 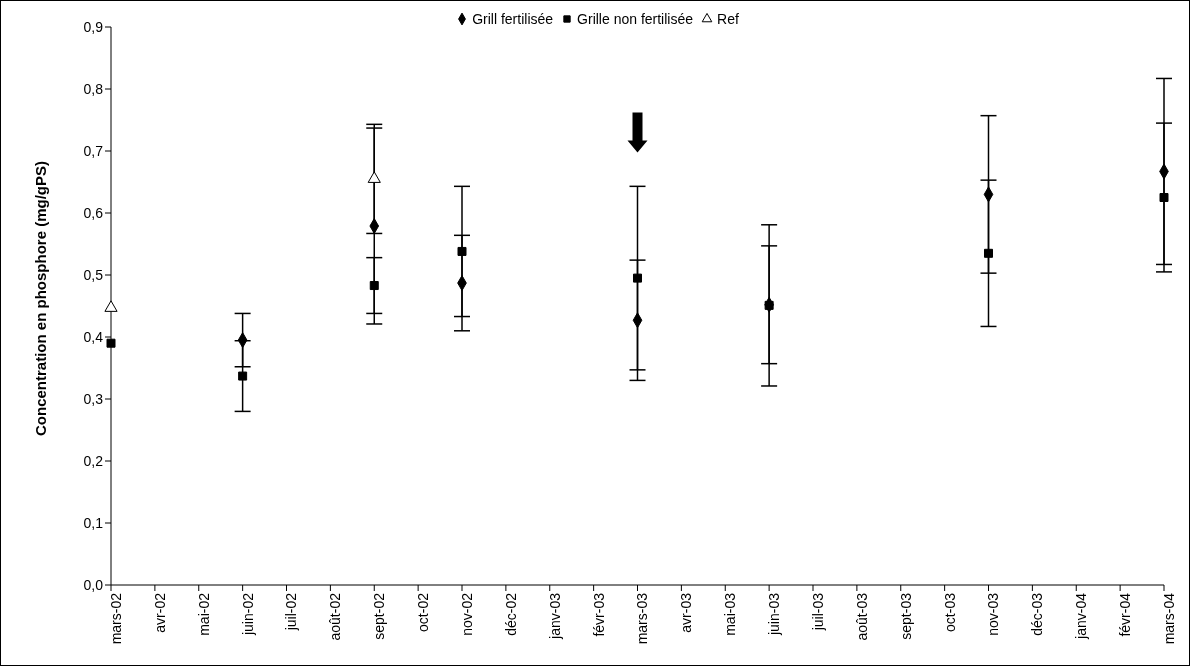 I want to click on x-tick-label: mai-03, so click(x=730, y=614).